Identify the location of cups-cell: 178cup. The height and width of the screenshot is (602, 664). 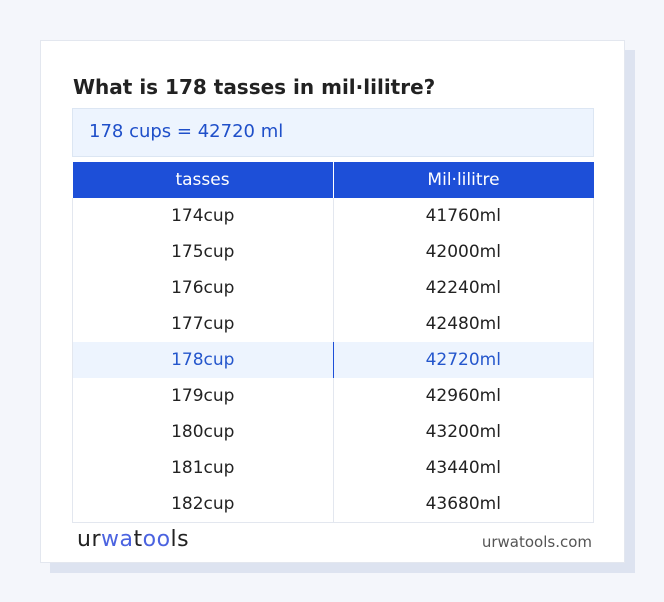
(203, 360).